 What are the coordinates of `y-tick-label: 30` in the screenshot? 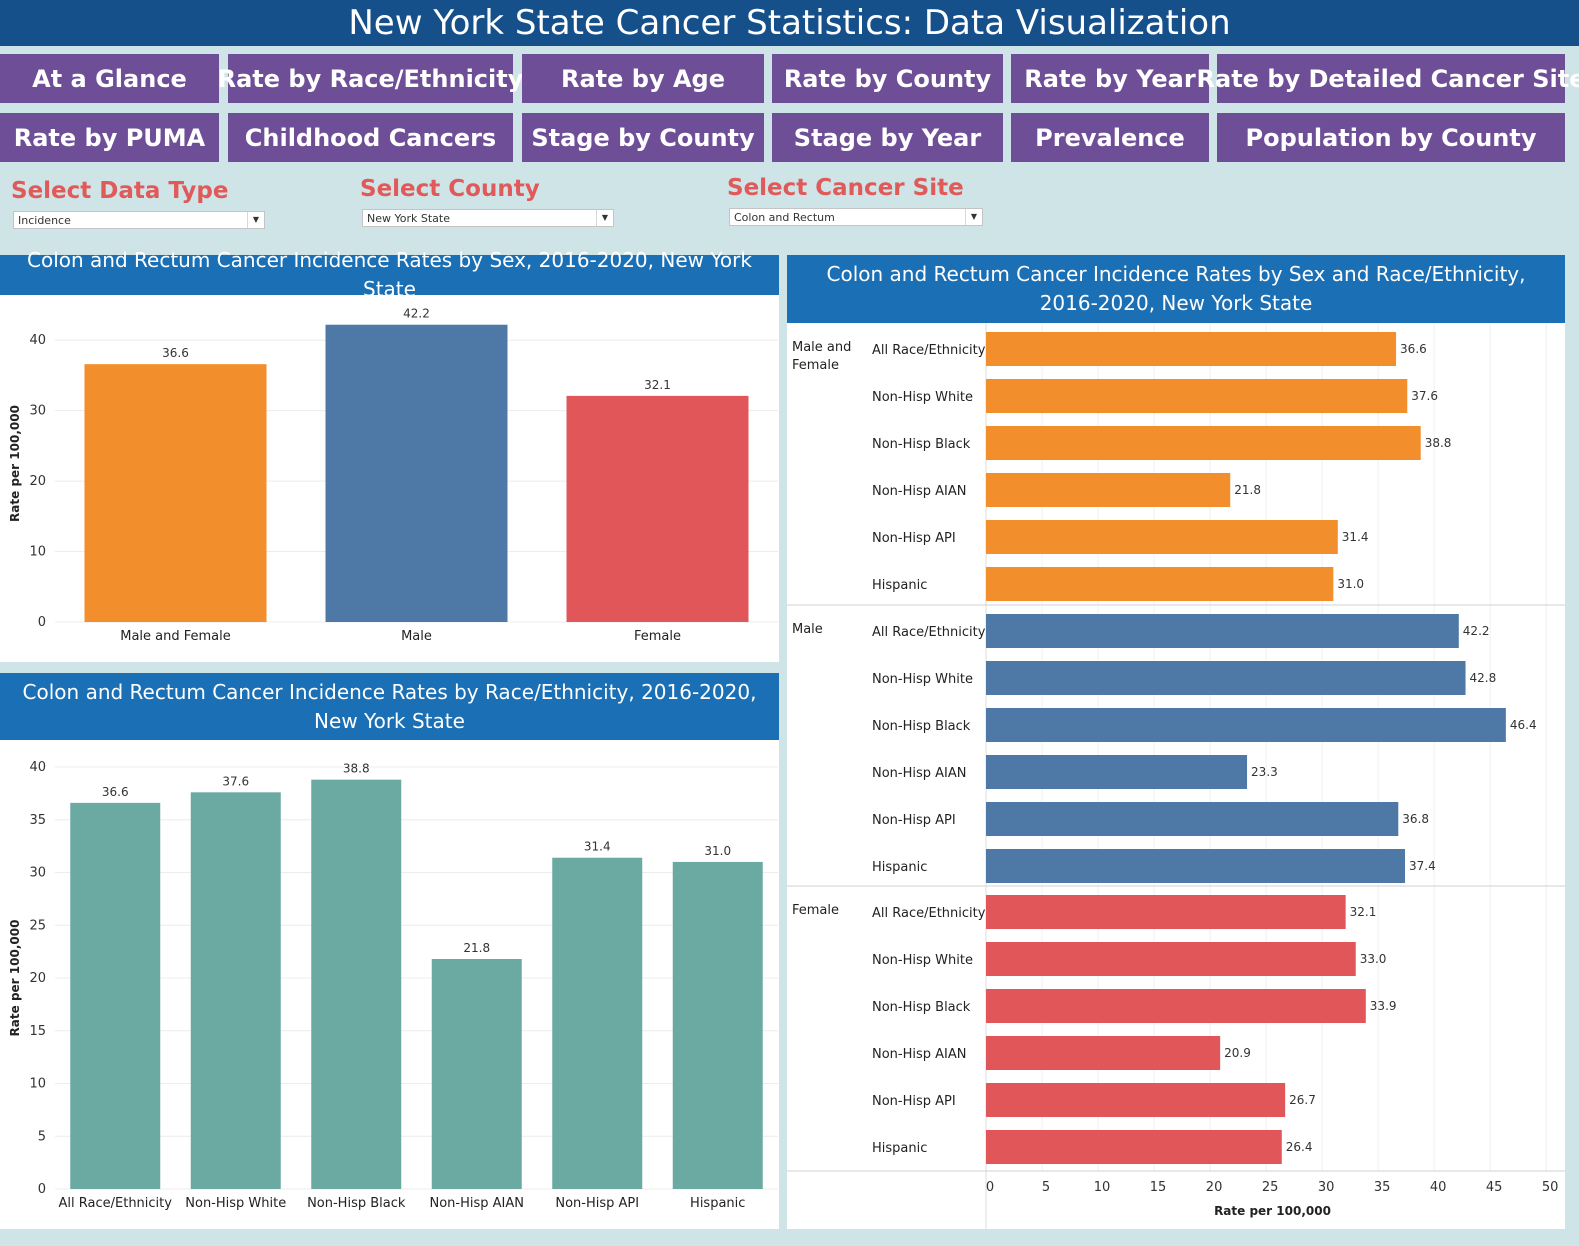 It's located at (37, 411).